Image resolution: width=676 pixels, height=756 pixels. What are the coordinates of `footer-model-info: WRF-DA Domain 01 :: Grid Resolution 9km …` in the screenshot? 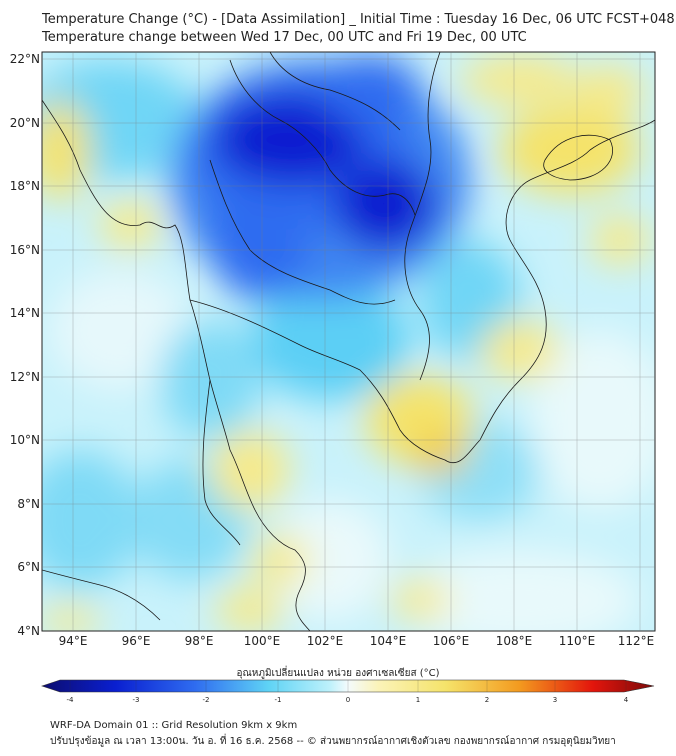 It's located at (174, 725).